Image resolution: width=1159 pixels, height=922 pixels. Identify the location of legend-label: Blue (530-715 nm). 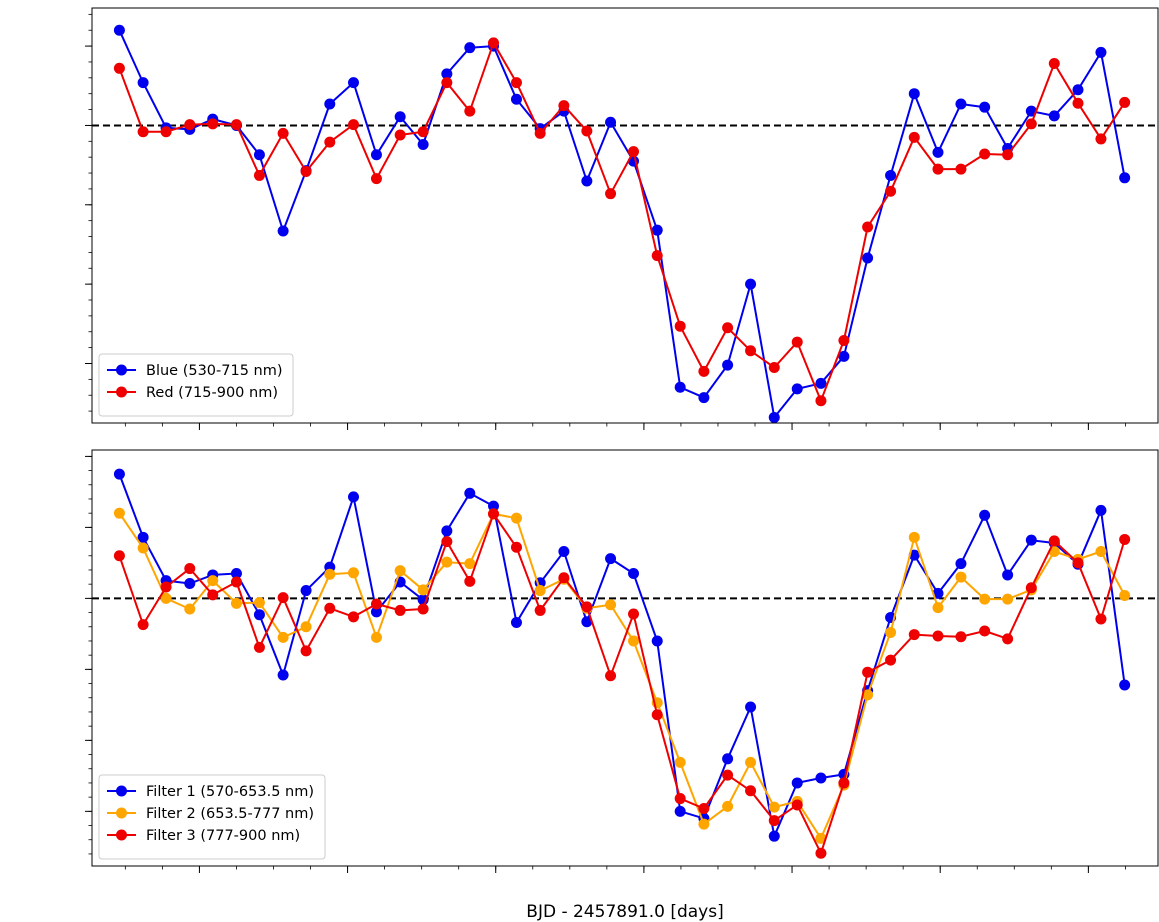
(214, 371).